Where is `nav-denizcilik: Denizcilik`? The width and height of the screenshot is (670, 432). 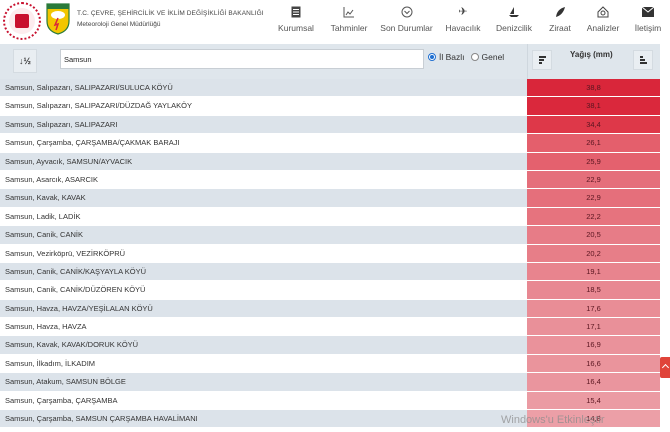 nav-denizcilik: Denizcilik is located at coordinates (514, 22).